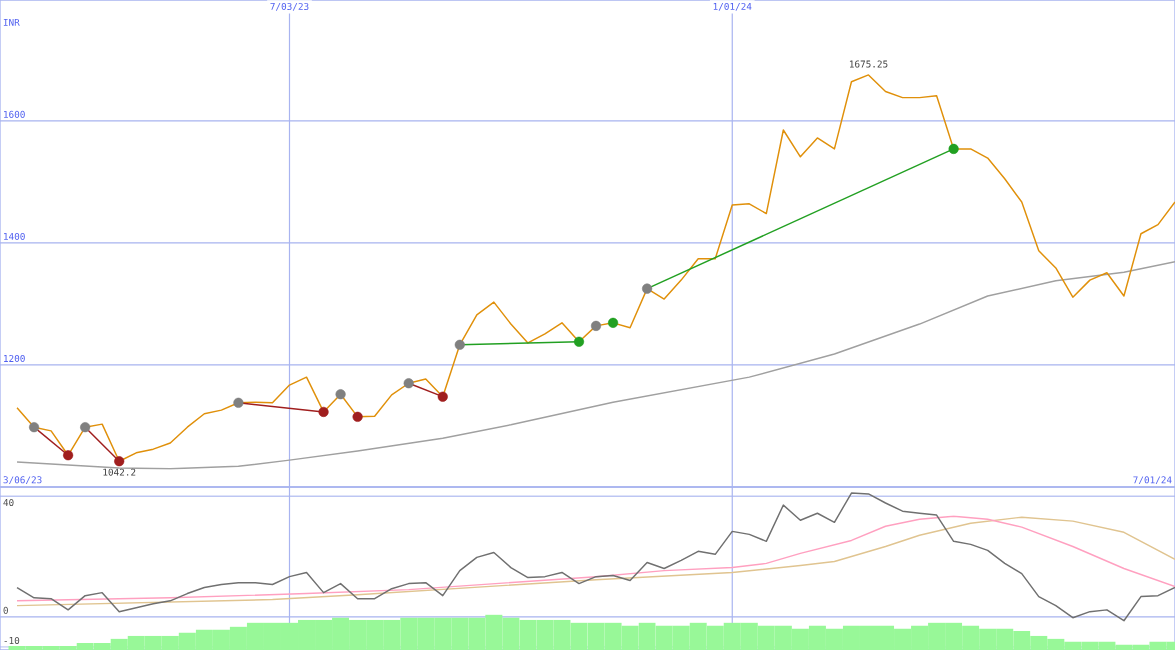  I want to click on annotation: 1675.25, so click(868, 64).